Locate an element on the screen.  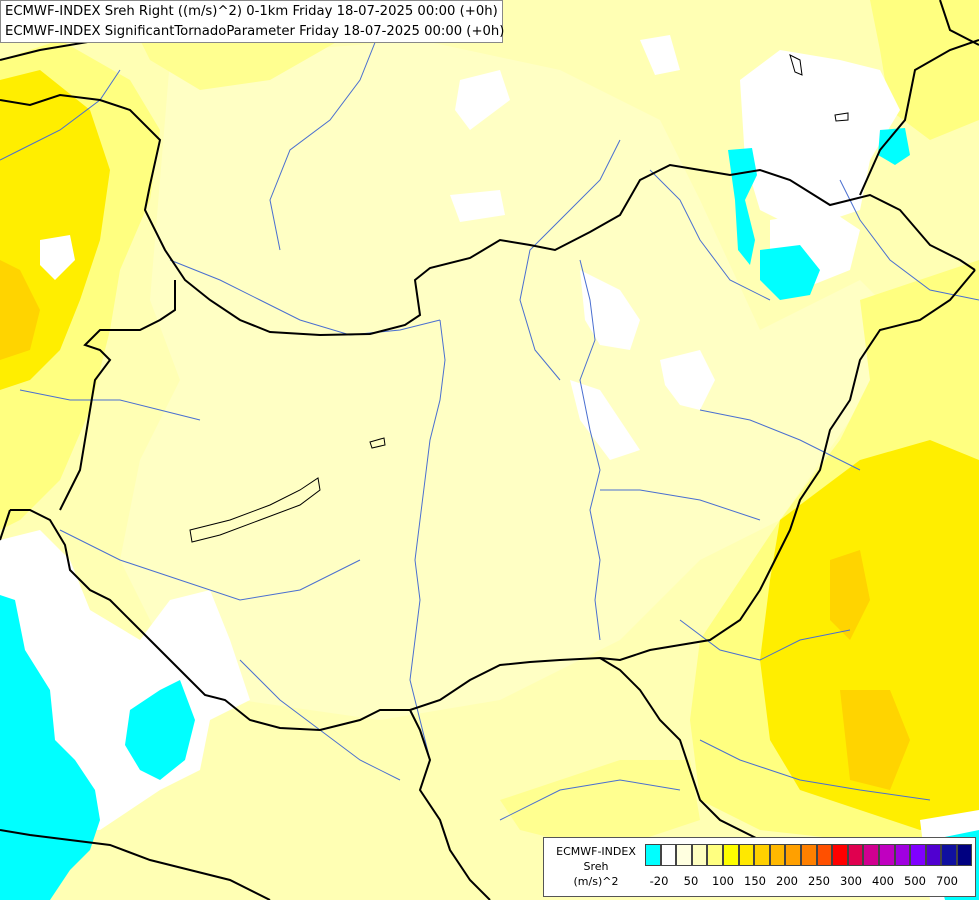
legend-swatches is located at coordinates (809, 855).